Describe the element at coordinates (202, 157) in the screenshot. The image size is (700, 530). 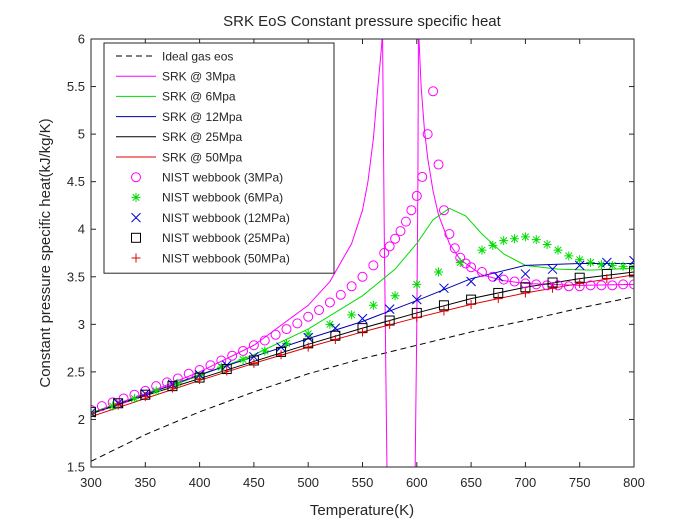
I see `legend-label: SRK @ 50Mpa` at that location.